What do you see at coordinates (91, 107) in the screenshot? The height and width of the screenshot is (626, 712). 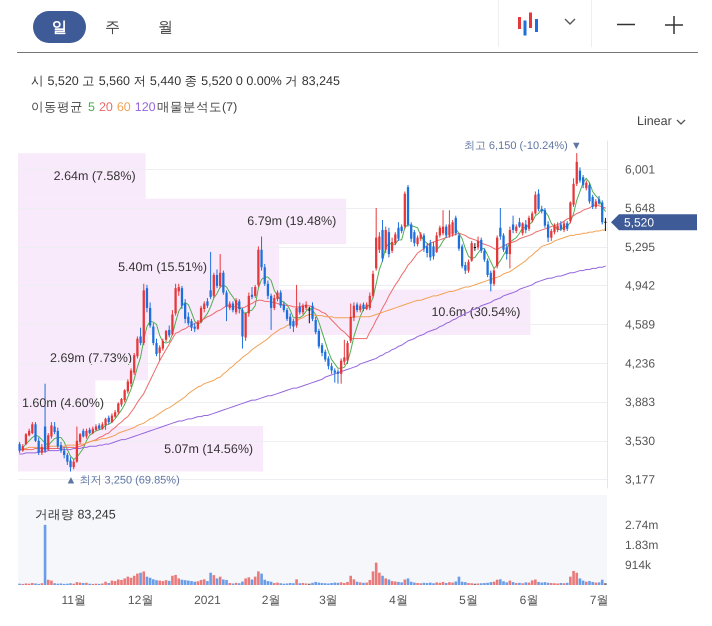 I see `text: 5` at bounding box center [91, 107].